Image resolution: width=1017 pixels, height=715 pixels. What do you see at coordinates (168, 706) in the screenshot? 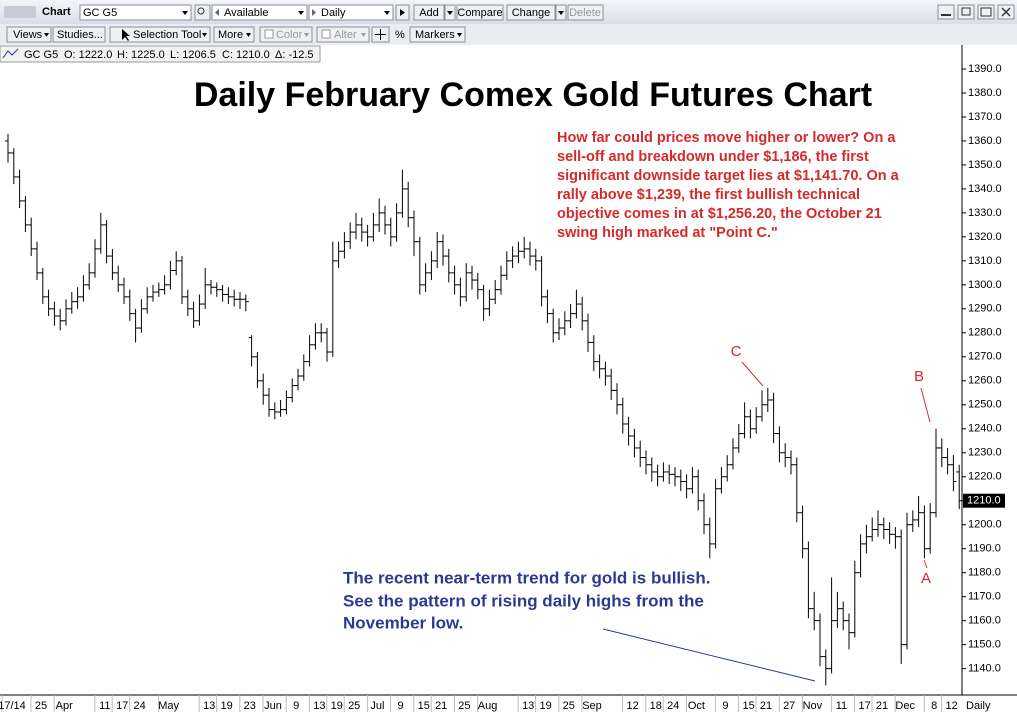
I see `x-tick-label: May` at bounding box center [168, 706].